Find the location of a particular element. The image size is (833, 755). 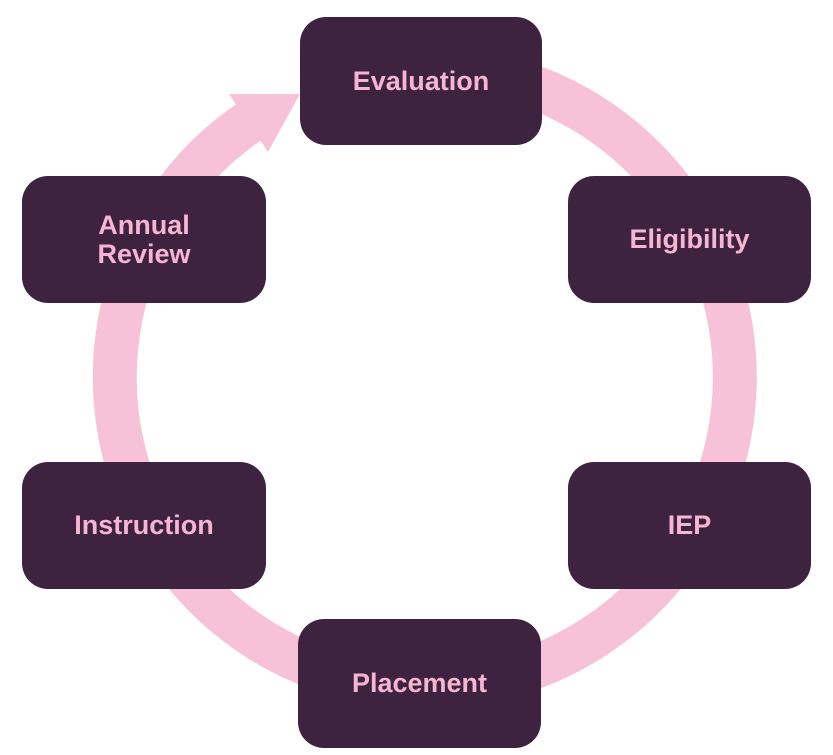

step-annual-review-label: Annual Review is located at coordinates (144, 239).